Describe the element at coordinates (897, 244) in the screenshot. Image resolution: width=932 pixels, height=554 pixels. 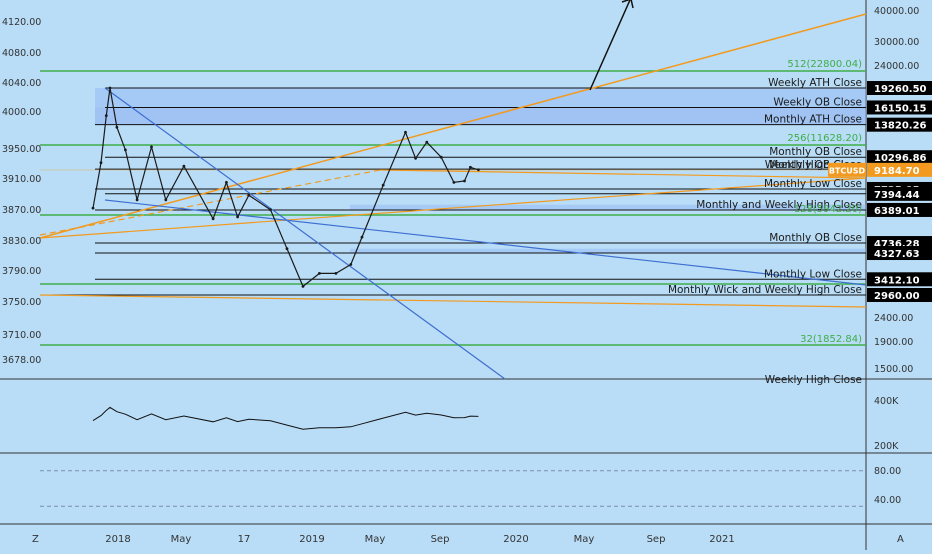
I see `price-level-value: 4736.28` at that location.